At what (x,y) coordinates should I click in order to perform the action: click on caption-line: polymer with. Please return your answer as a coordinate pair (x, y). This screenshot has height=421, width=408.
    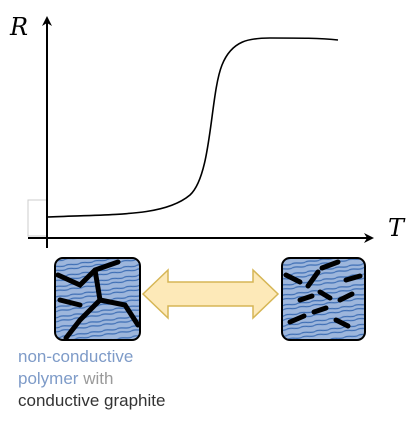
    Looking at the image, I should click on (65, 378).